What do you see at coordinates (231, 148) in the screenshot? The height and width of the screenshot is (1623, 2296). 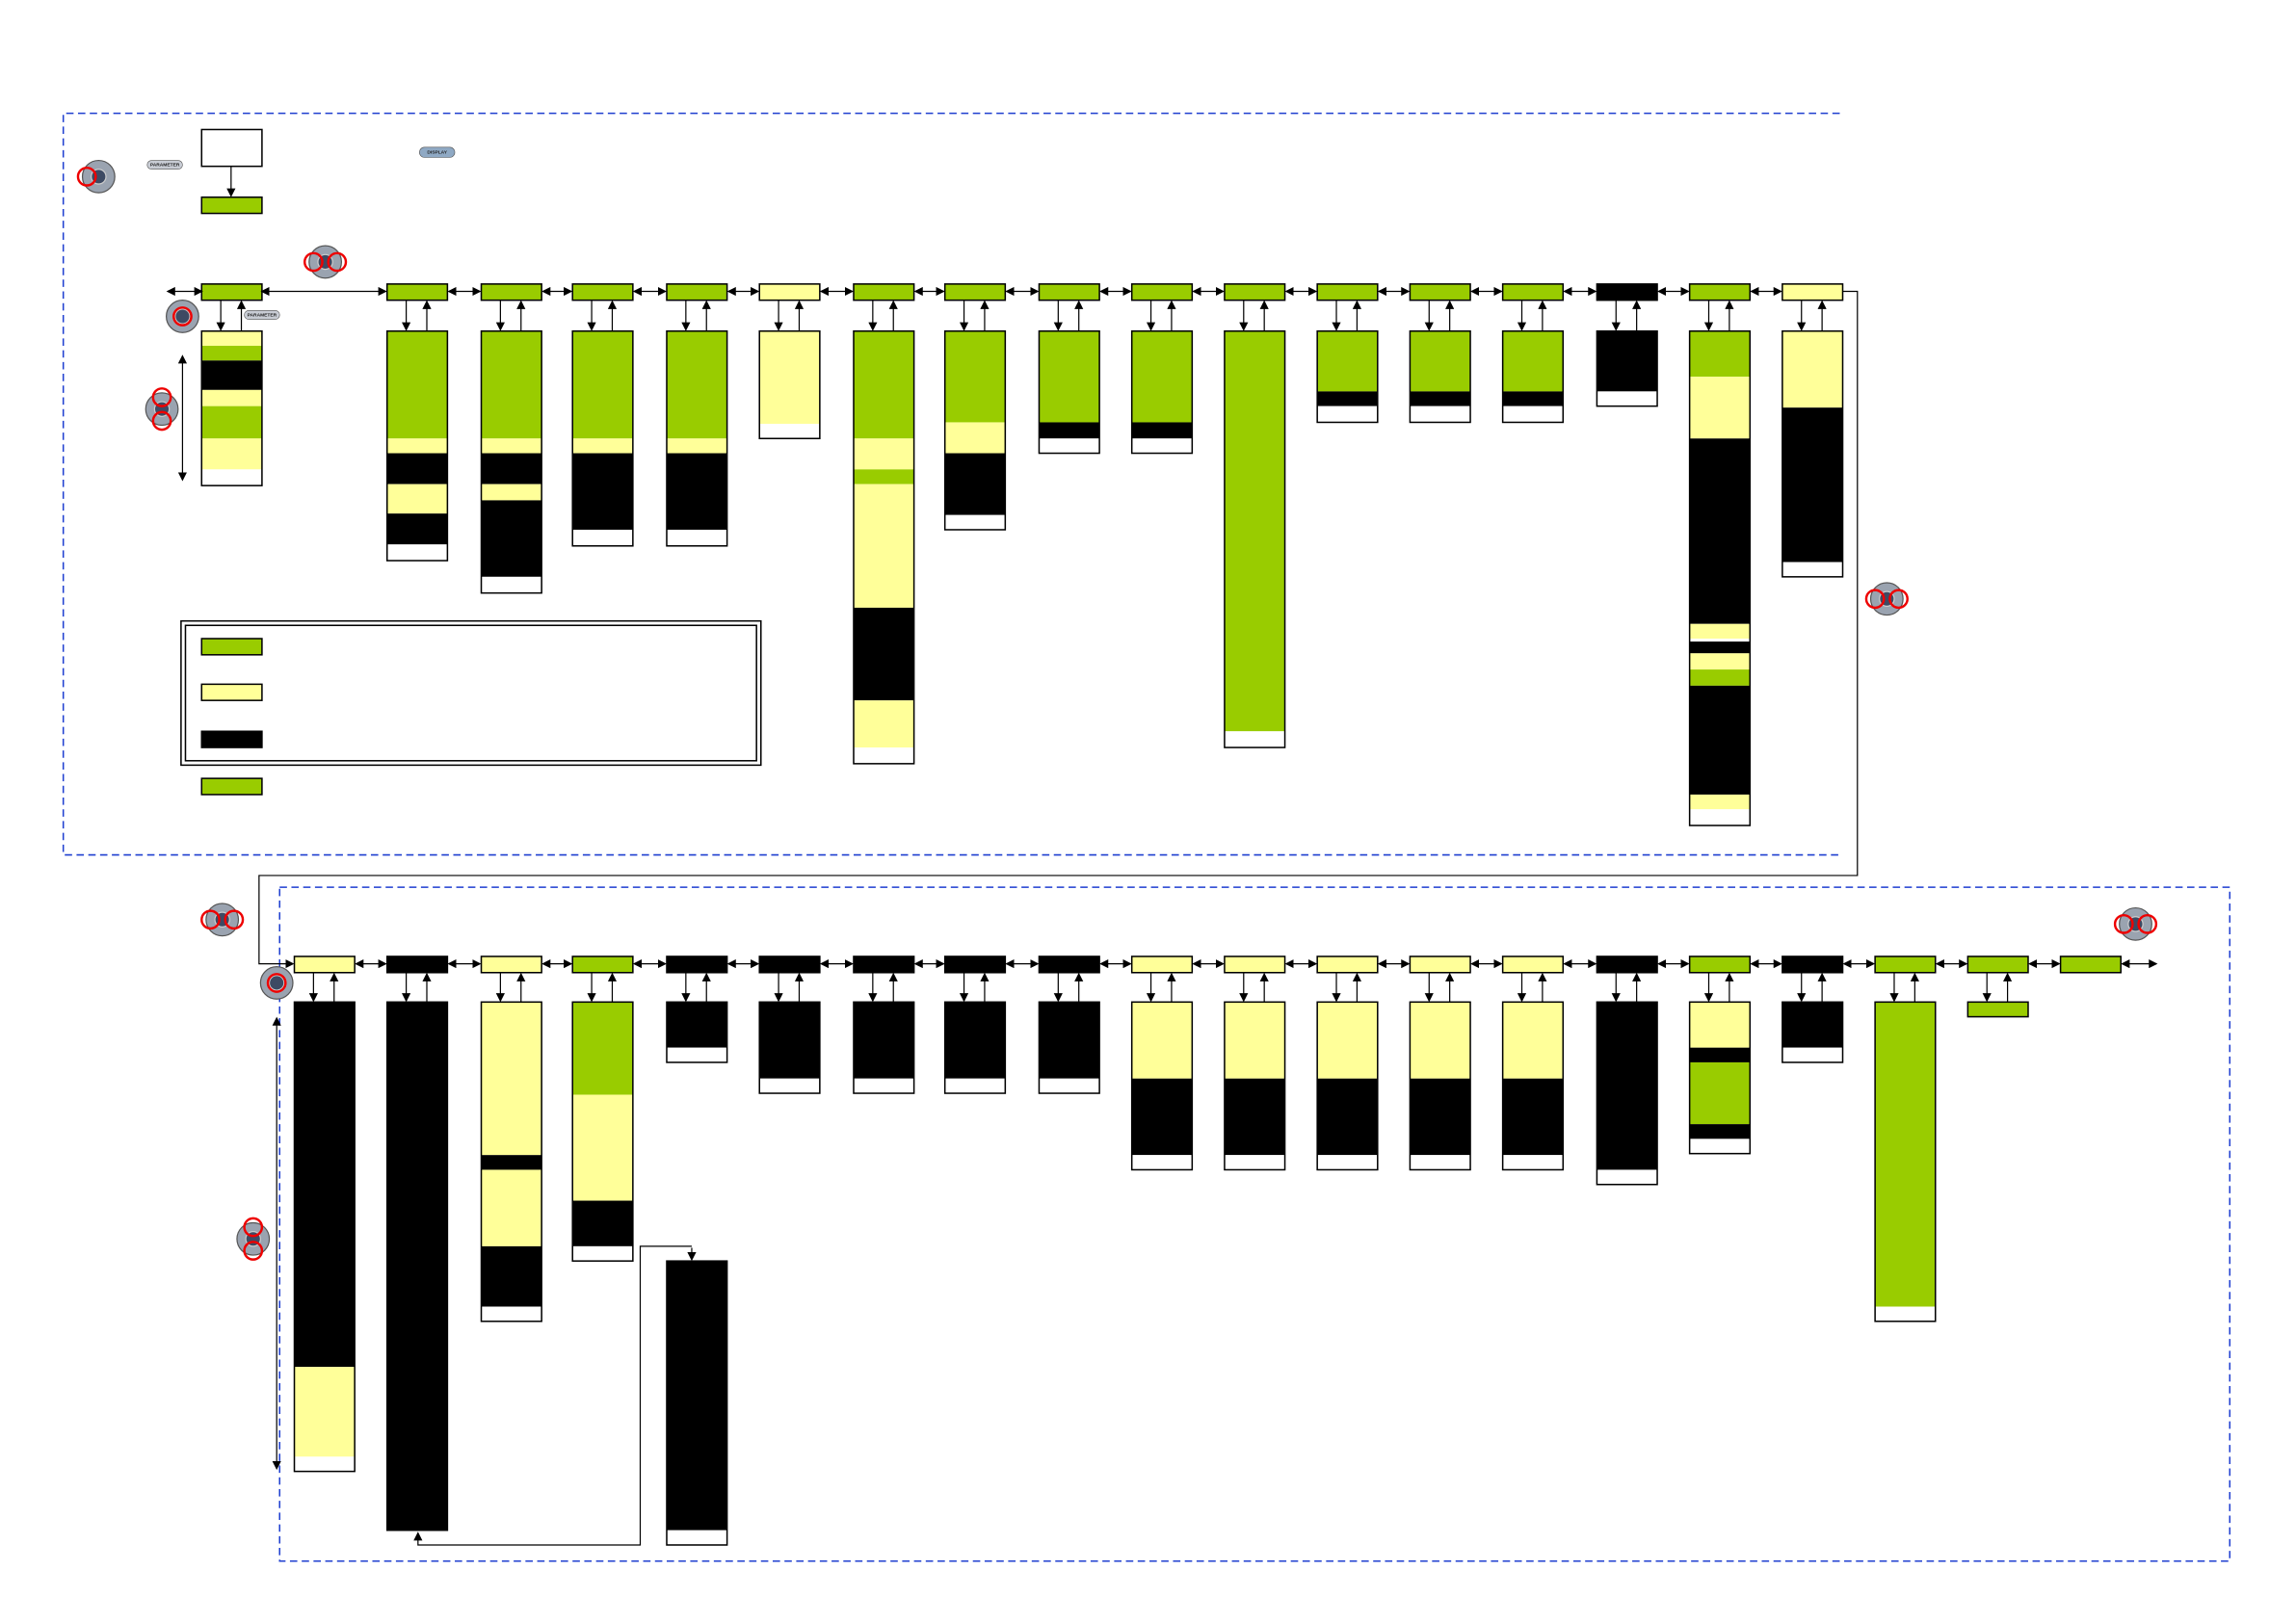 I see `start-box` at bounding box center [231, 148].